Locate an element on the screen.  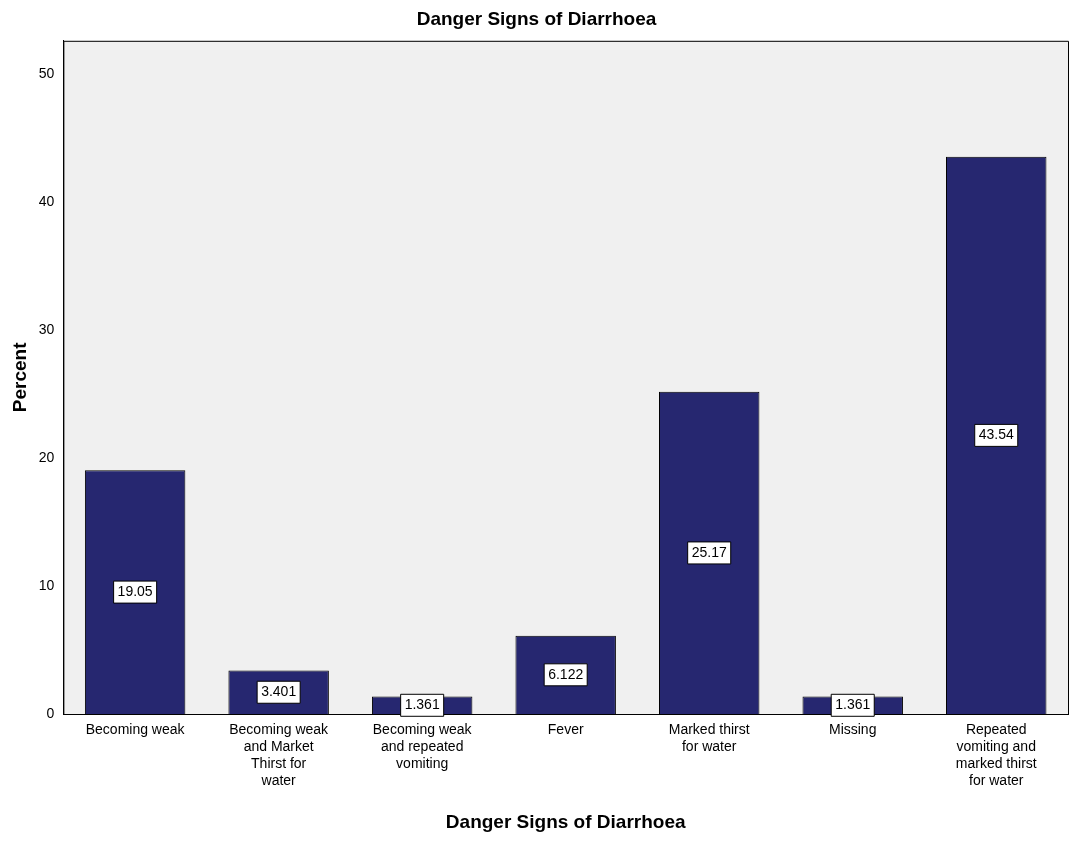
data-label: 43.54 is located at coordinates (996, 434).